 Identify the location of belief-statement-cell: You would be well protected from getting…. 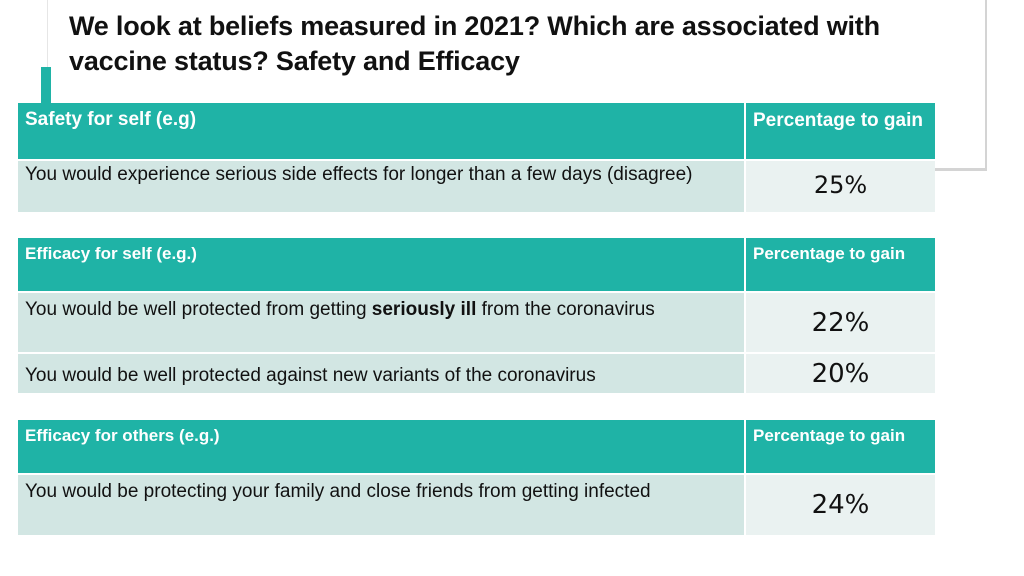
(382, 322).